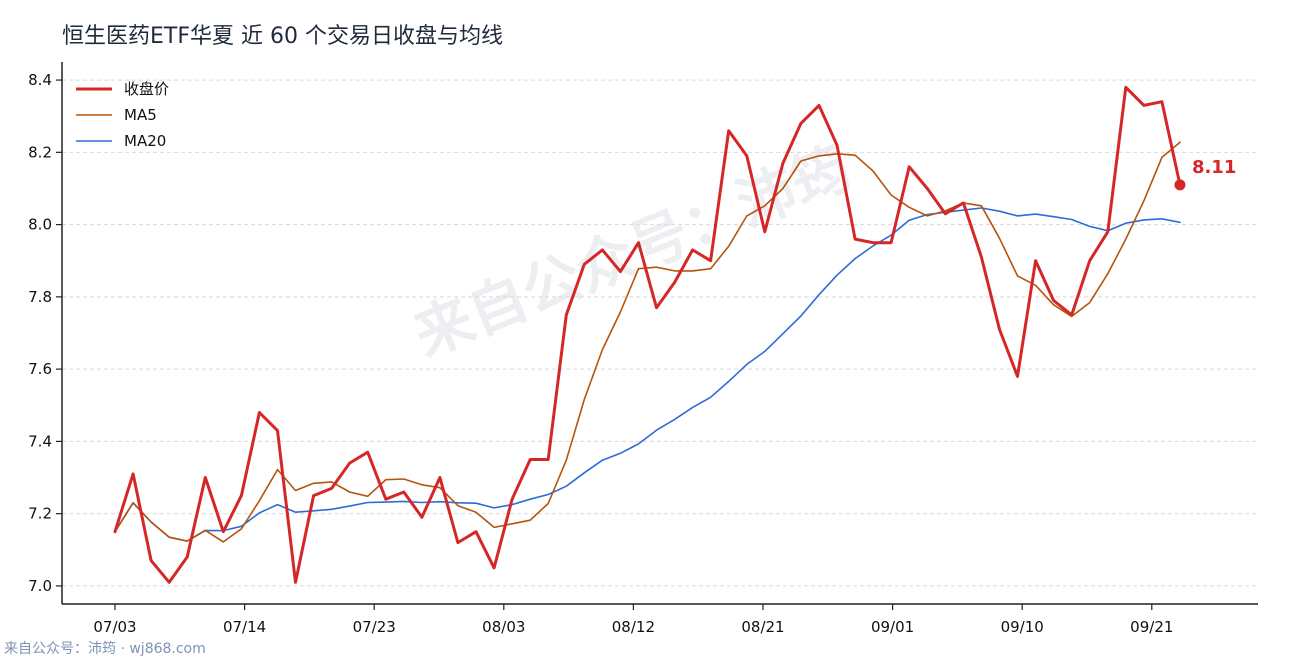 This screenshot has height=660, width=1290. I want to click on y-tick-label: 8.2, so click(40, 152).